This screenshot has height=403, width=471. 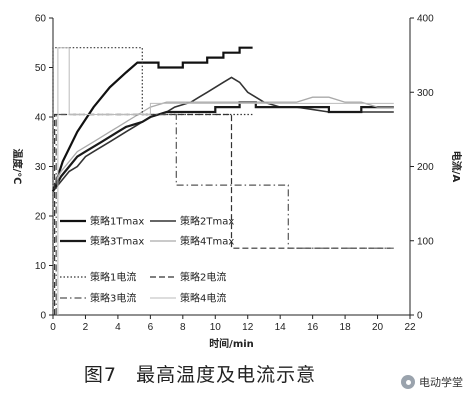 I want to click on legend-label-1: 策略1Tmax, so click(x=117, y=221).